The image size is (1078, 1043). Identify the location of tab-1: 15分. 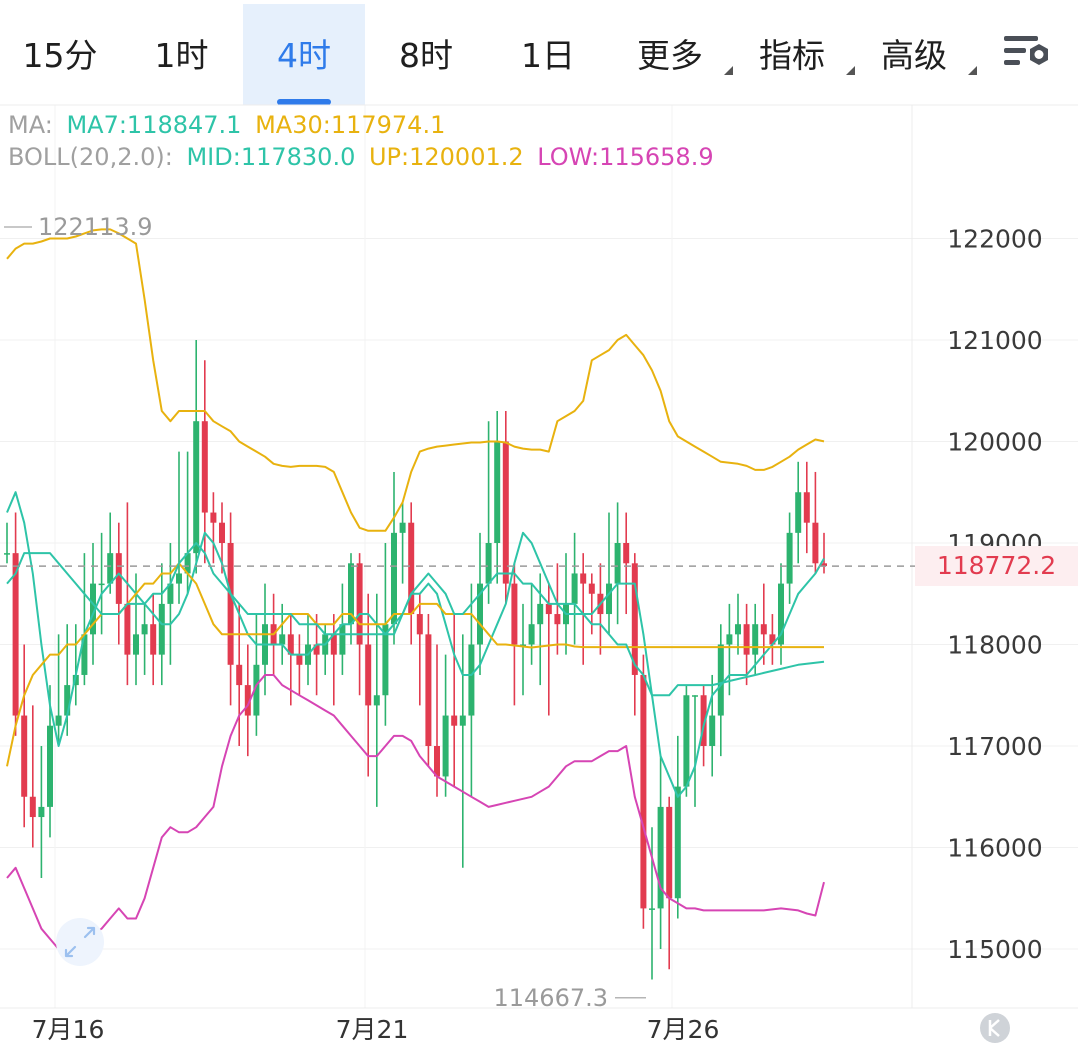
(60, 54).